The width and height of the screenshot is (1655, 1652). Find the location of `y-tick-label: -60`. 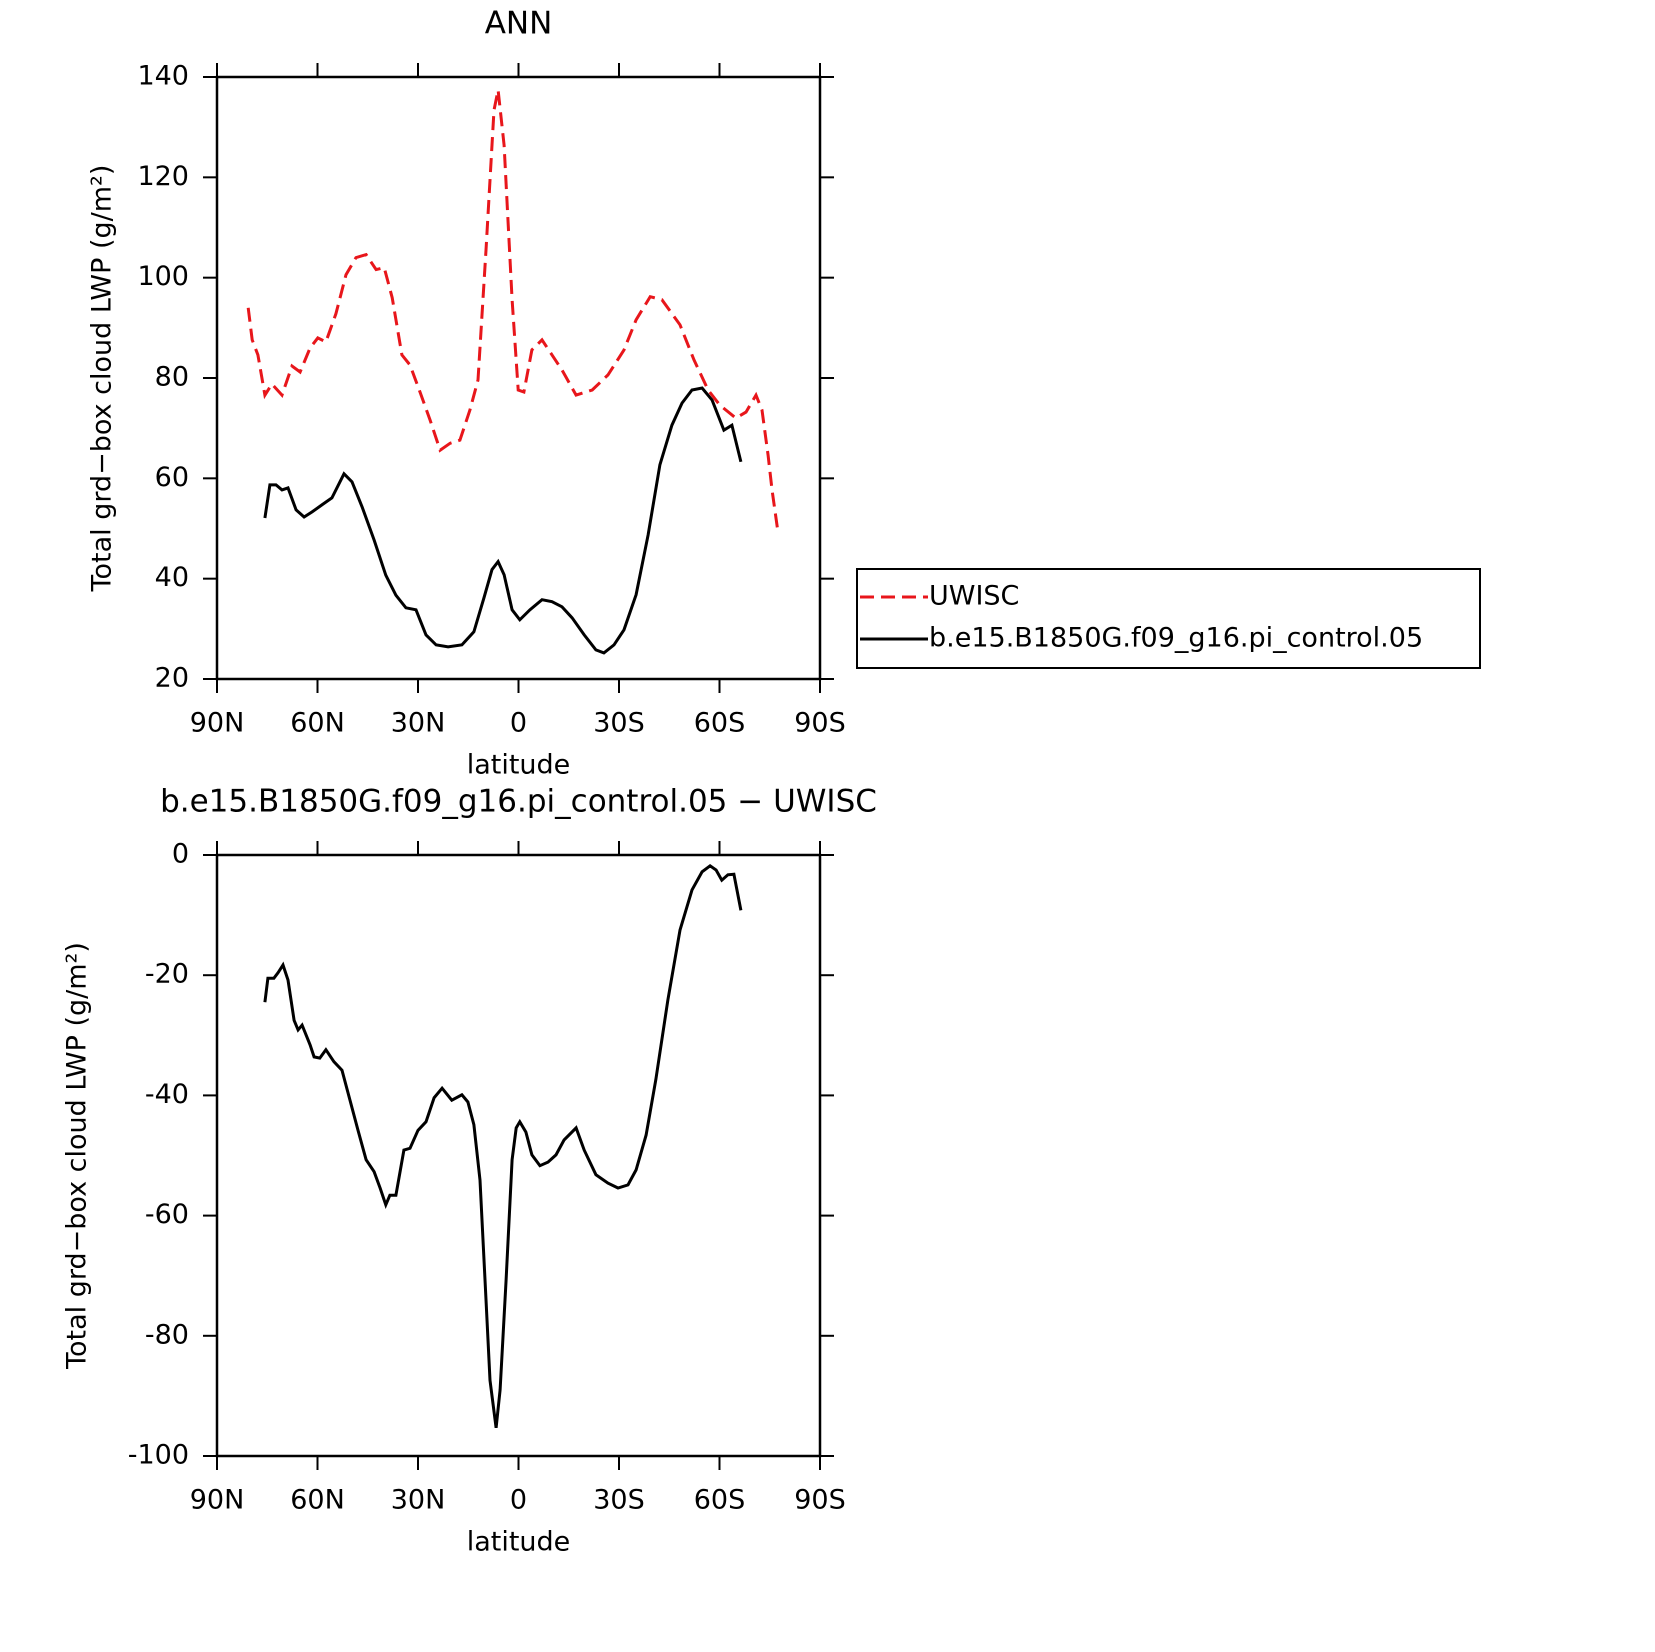

y-tick-label: -60 is located at coordinates (167, 1214).